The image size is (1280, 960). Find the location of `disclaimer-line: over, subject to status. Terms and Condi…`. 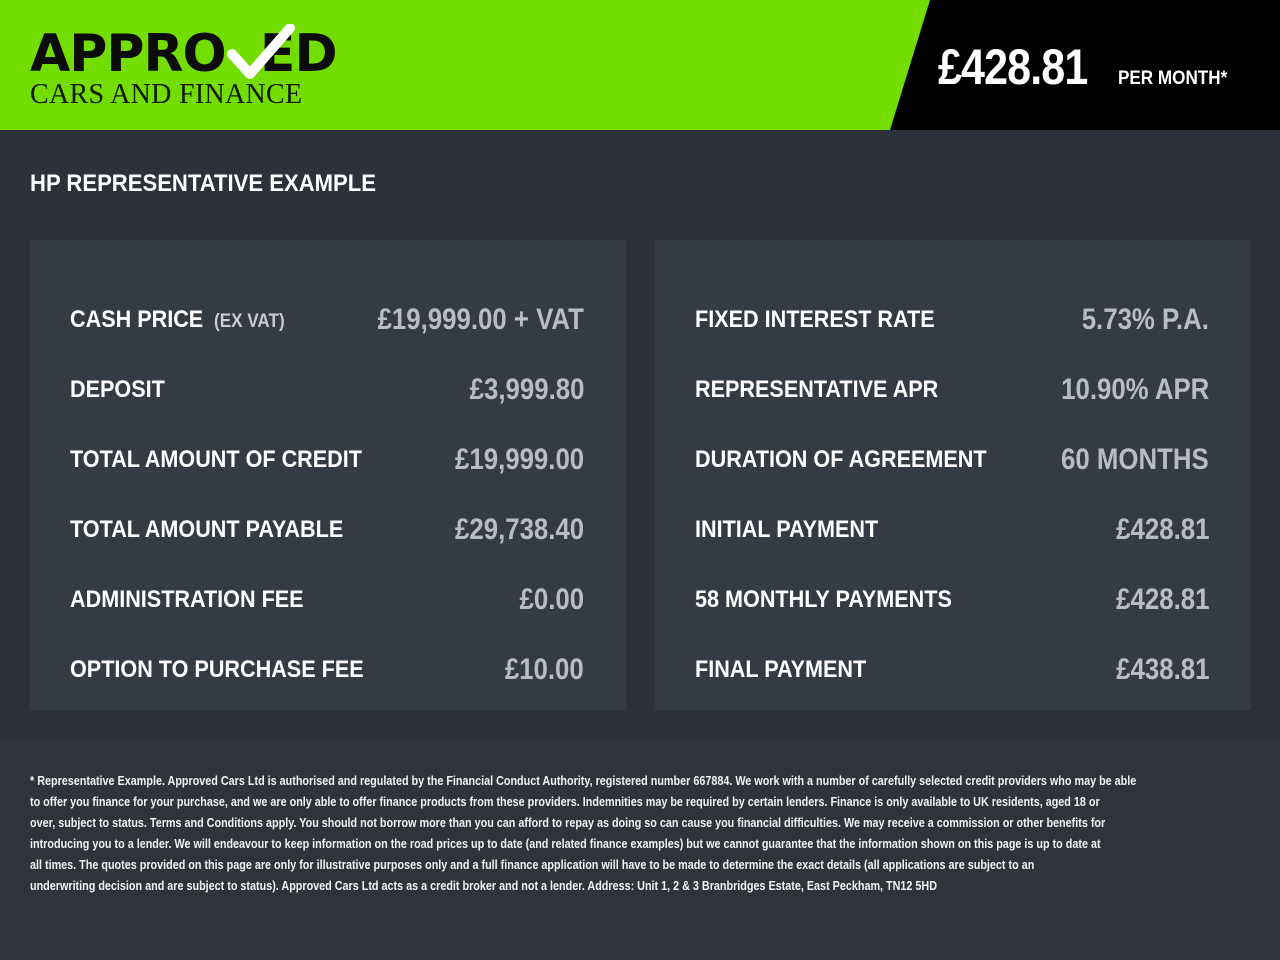

disclaimer-line: over, subject to status. Terms and Condi… is located at coordinates (568, 822).